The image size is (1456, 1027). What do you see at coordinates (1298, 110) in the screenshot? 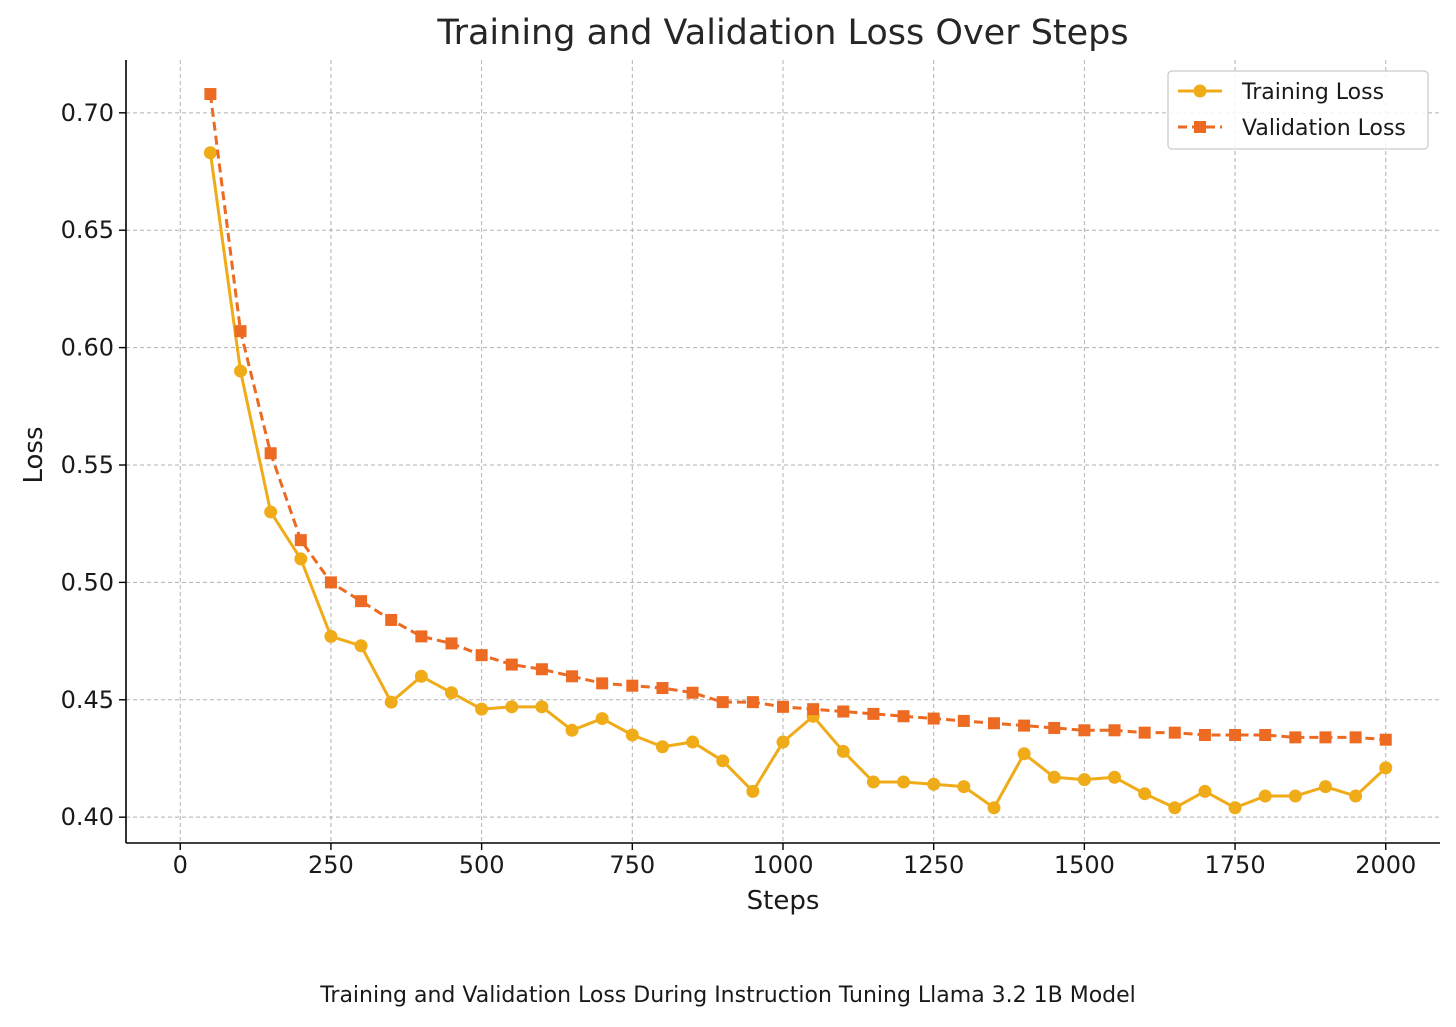
I see `legend-box` at bounding box center [1298, 110].